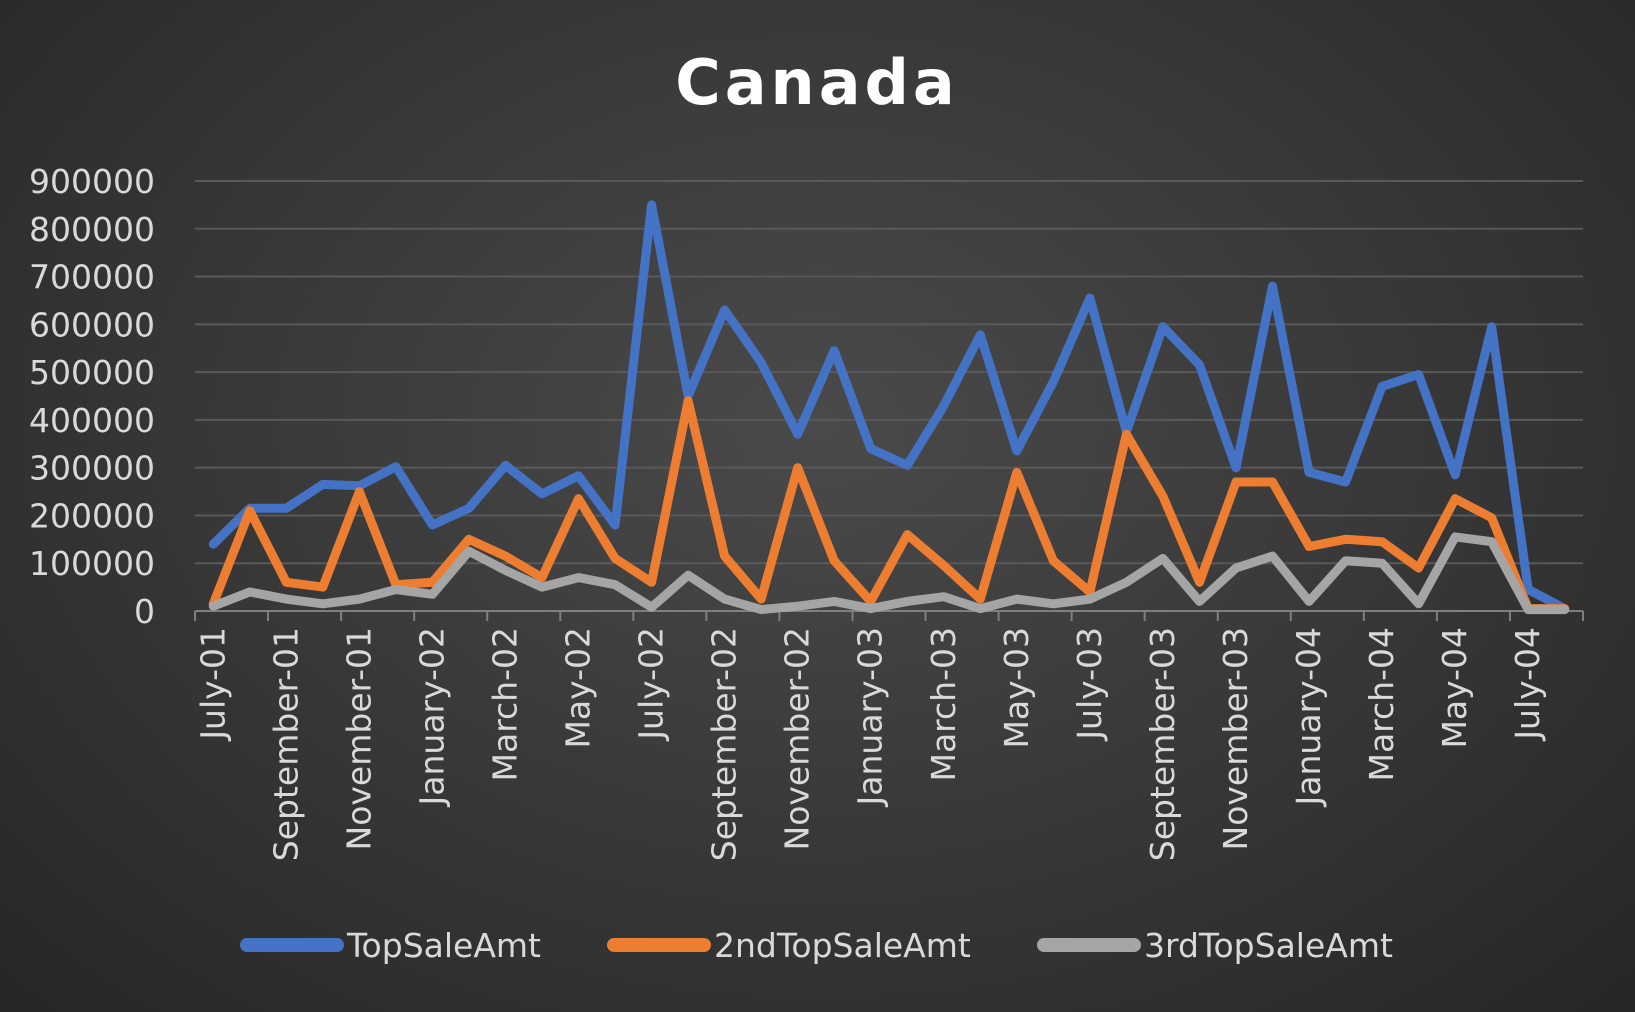 The image size is (1635, 1012). I want to click on x-tick-label: July-03, so click(1089, 684).